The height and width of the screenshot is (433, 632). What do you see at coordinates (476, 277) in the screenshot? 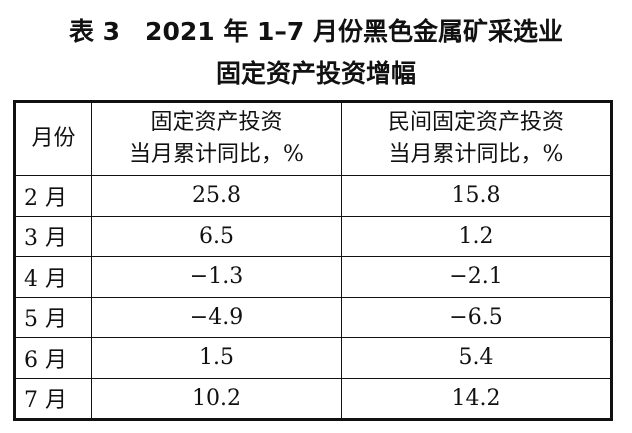
I see `value-cell: −2.1` at bounding box center [476, 277].